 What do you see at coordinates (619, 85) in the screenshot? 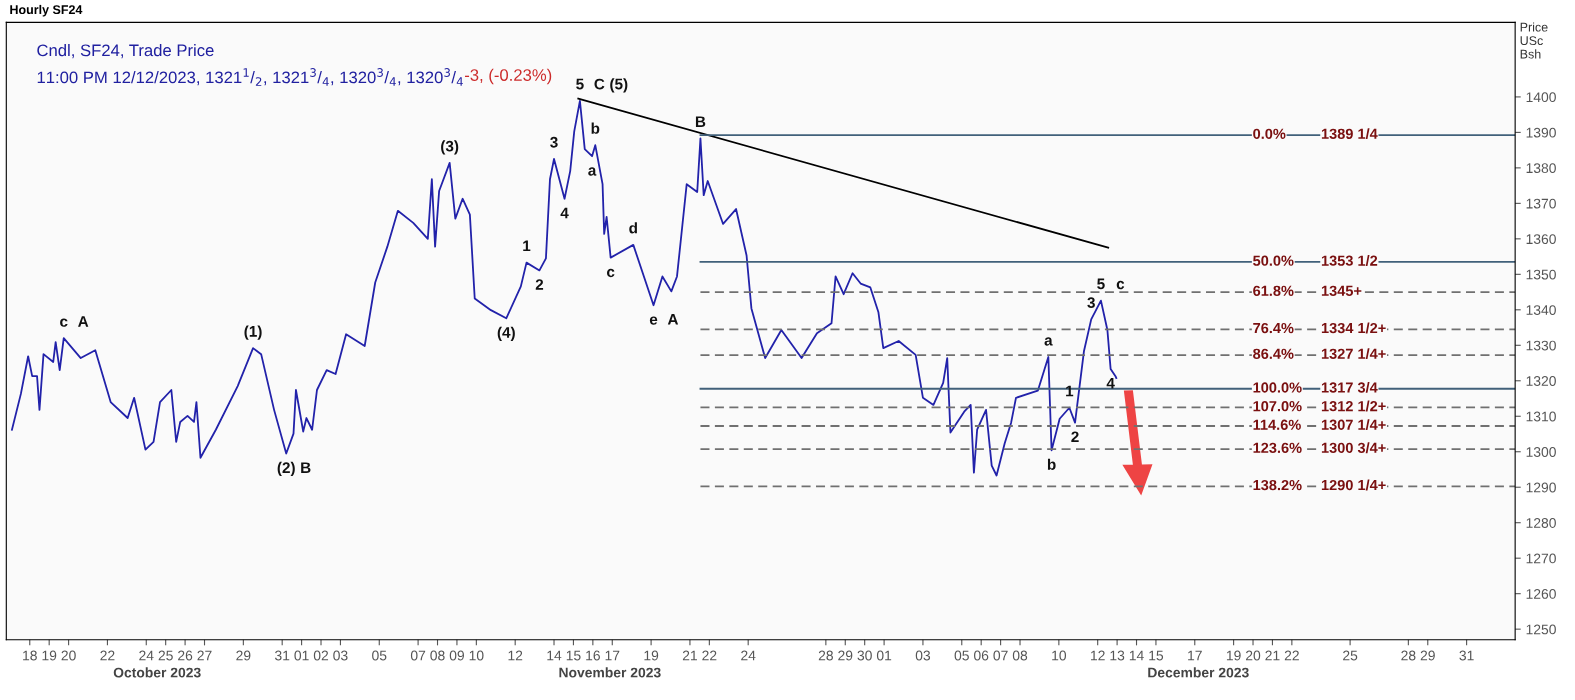
I see `annotation: (5)` at bounding box center [619, 85].